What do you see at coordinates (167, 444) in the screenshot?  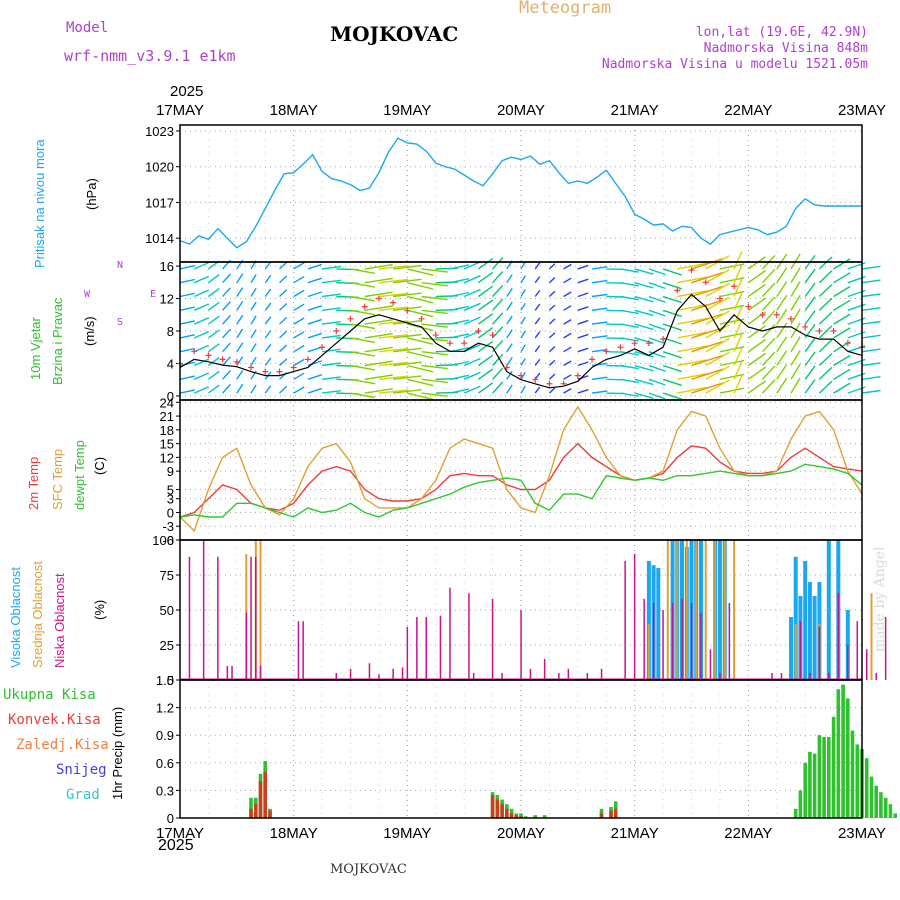 I see `y-tick-label: 15` at bounding box center [167, 444].